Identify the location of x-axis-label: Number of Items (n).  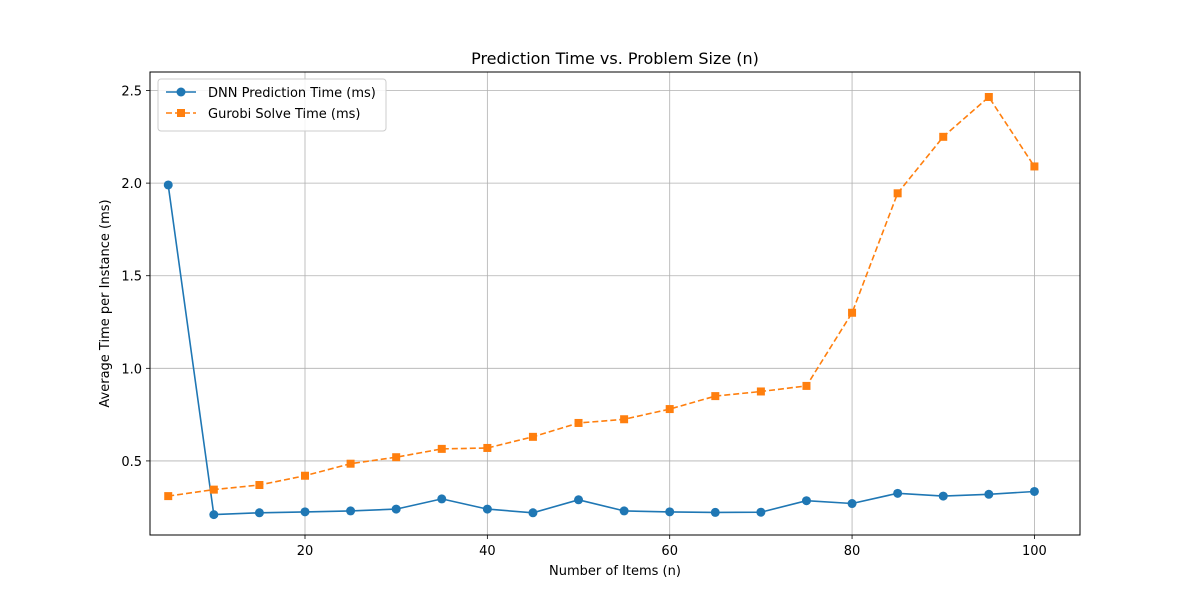
(615, 571).